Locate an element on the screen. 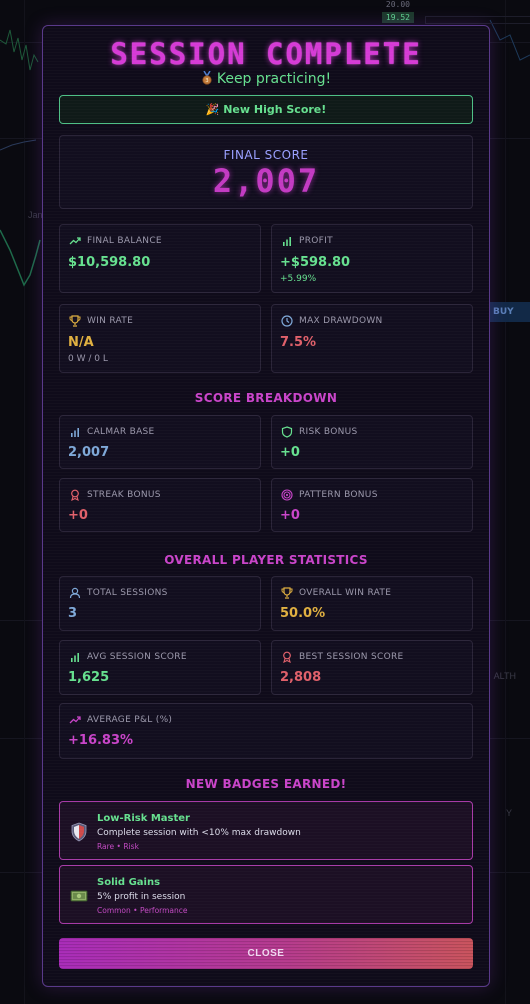 The height and width of the screenshot is (1004, 530). side-panel is located at coordinates (477, 20).